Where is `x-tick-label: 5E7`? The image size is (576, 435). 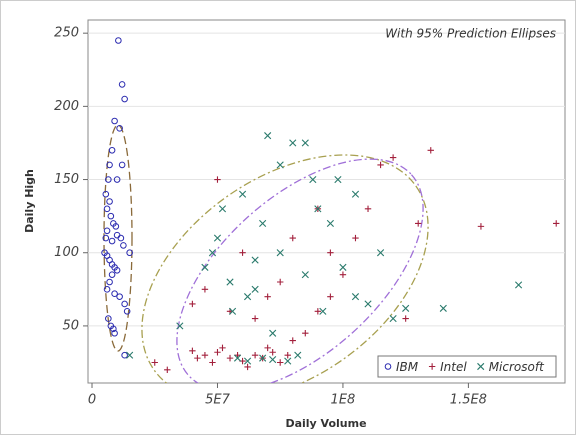
x-tick-label: 5E7 is located at coordinates (217, 400).